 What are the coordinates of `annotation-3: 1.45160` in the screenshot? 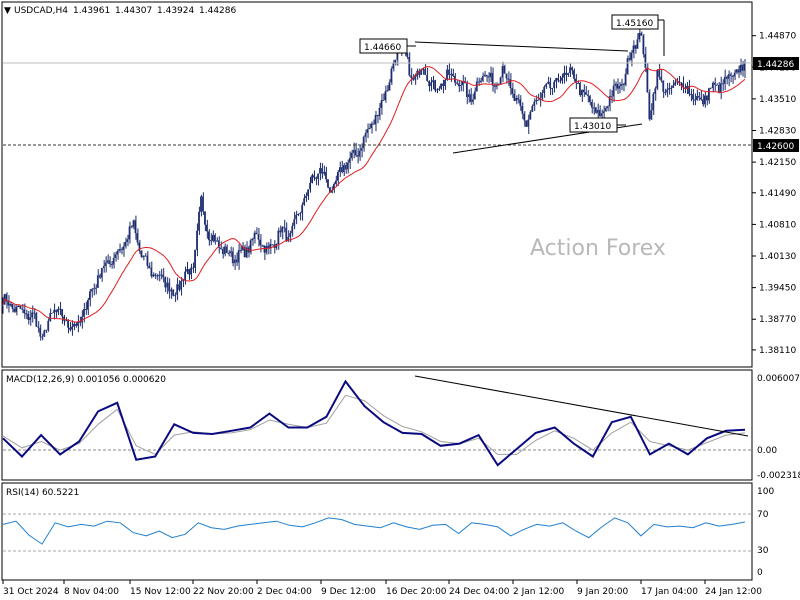 It's located at (638, 35).